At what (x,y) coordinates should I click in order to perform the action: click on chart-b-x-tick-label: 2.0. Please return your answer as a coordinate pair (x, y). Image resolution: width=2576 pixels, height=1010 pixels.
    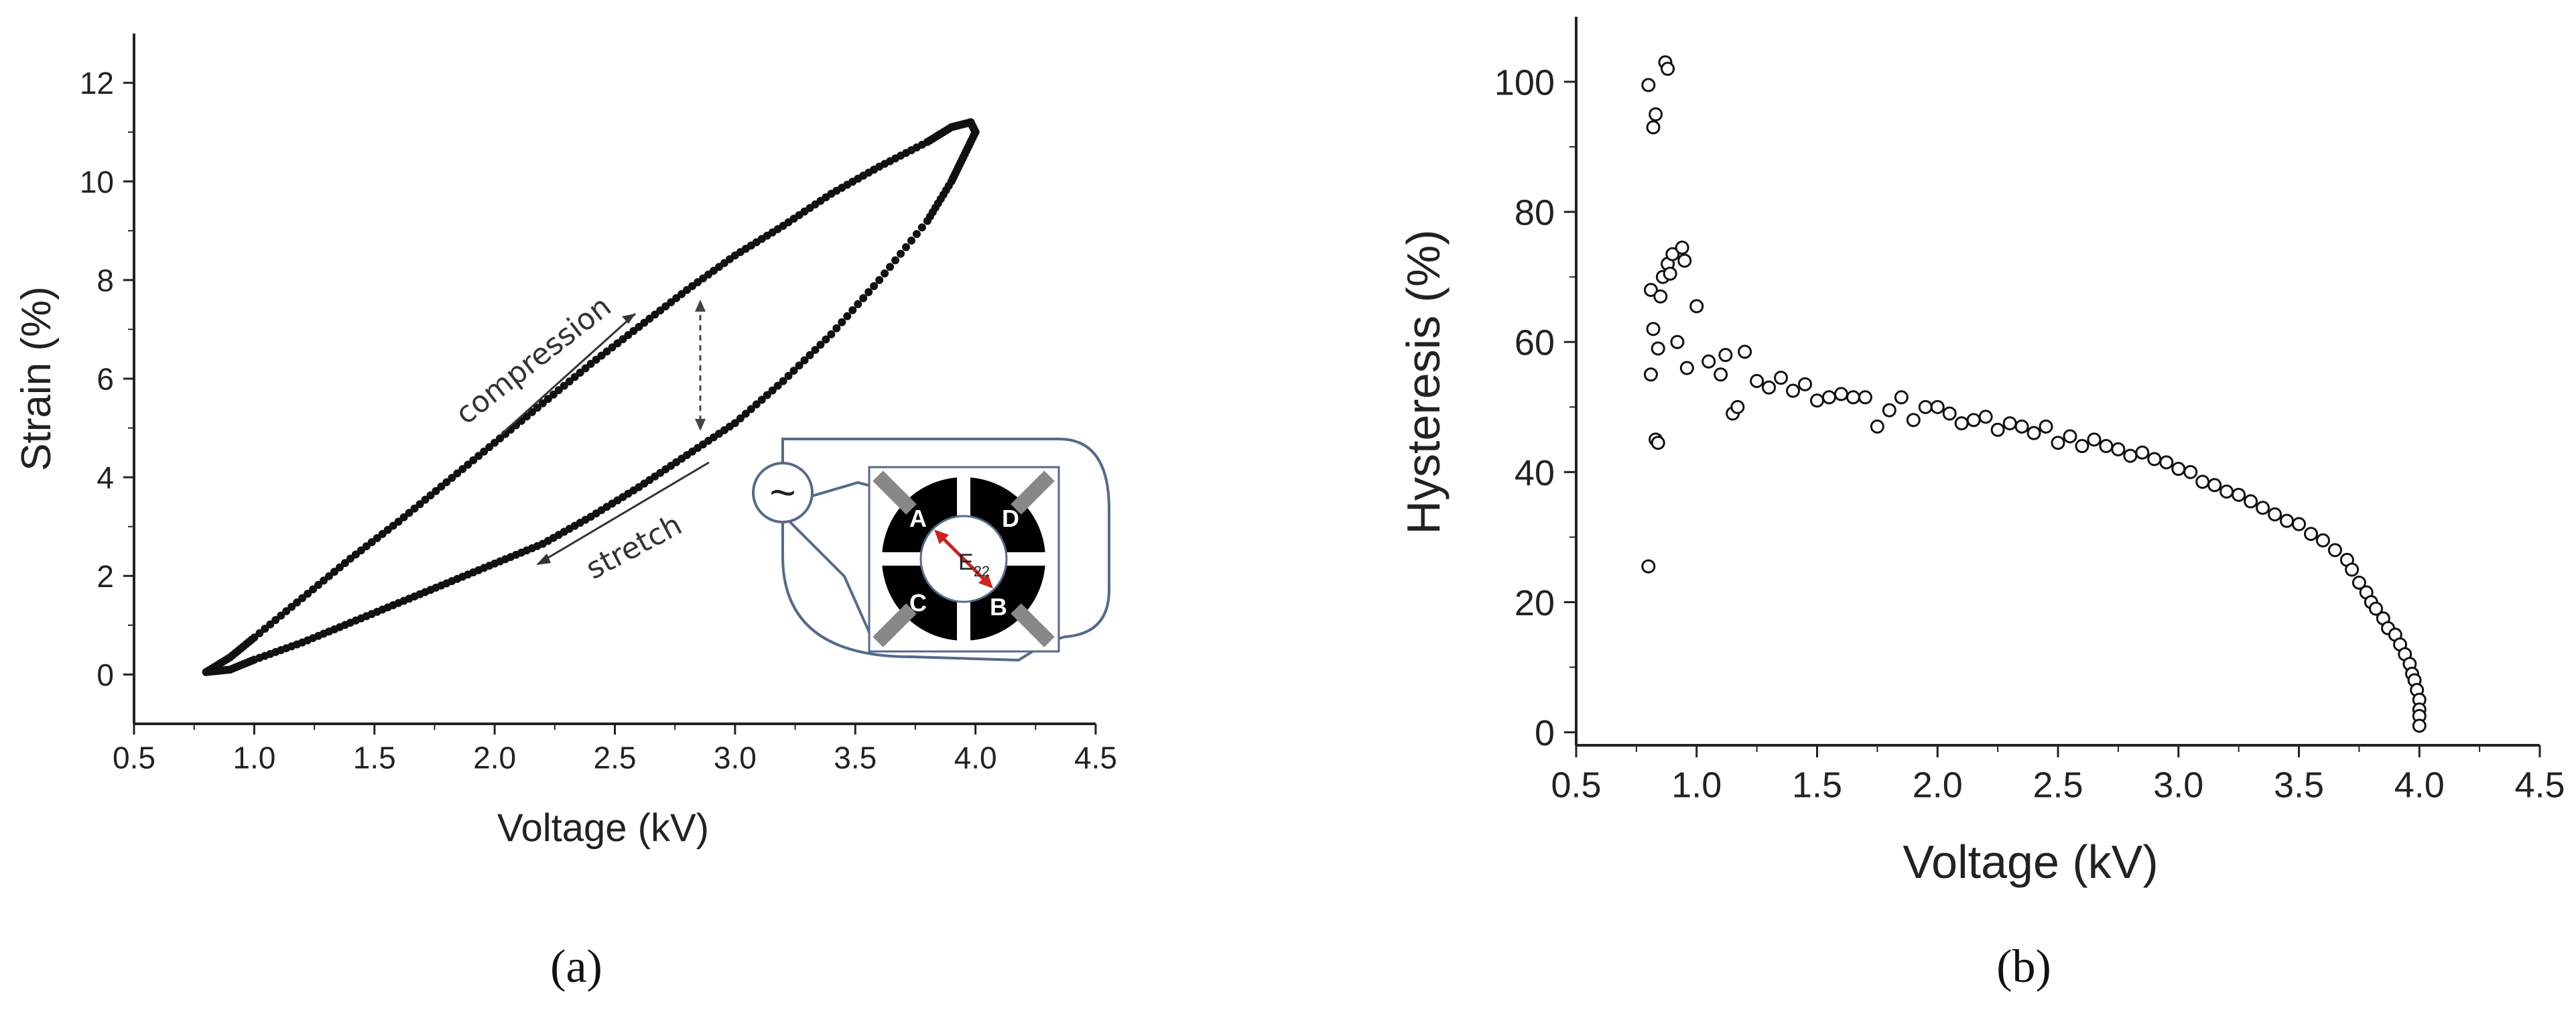
    Looking at the image, I should click on (1938, 785).